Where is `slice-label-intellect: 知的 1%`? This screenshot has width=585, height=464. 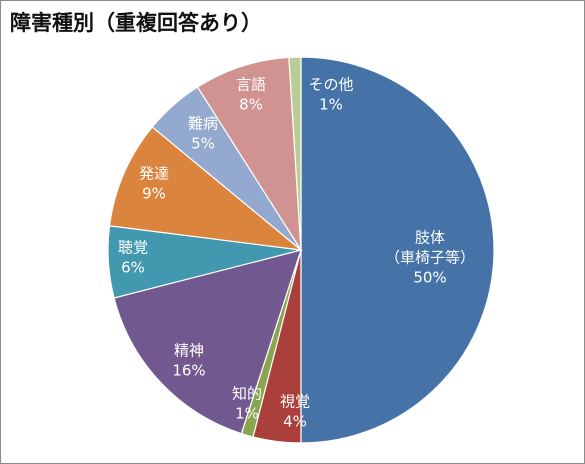
slice-label-intellect: 知的 1% is located at coordinates (247, 404).